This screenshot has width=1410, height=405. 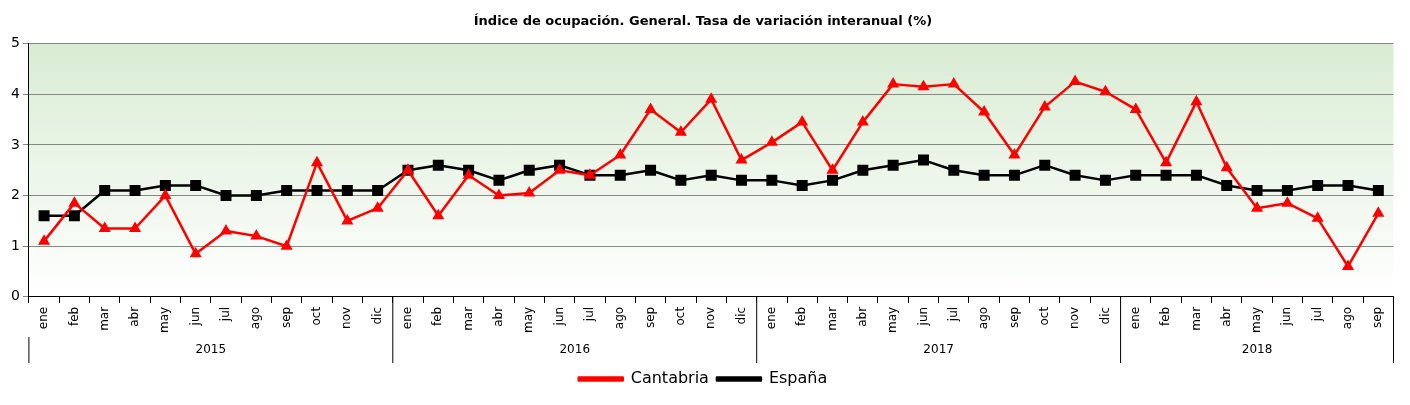 What do you see at coordinates (211, 349) in the screenshot?
I see `text: 2015` at bounding box center [211, 349].